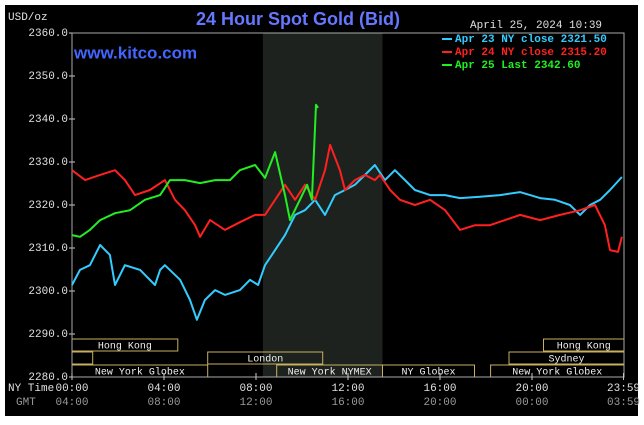  I want to click on x2-tick-label: 04:00, so click(71, 403).